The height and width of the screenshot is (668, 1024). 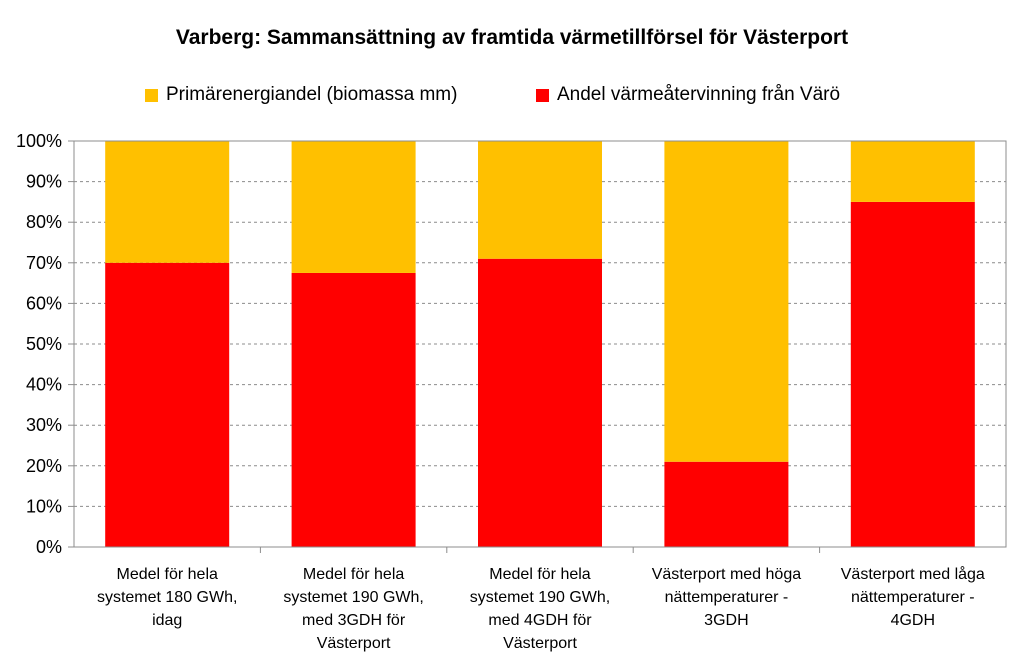 What do you see at coordinates (542, 95) in the screenshot?
I see `legend-swatch-varmeatervinning` at bounding box center [542, 95].